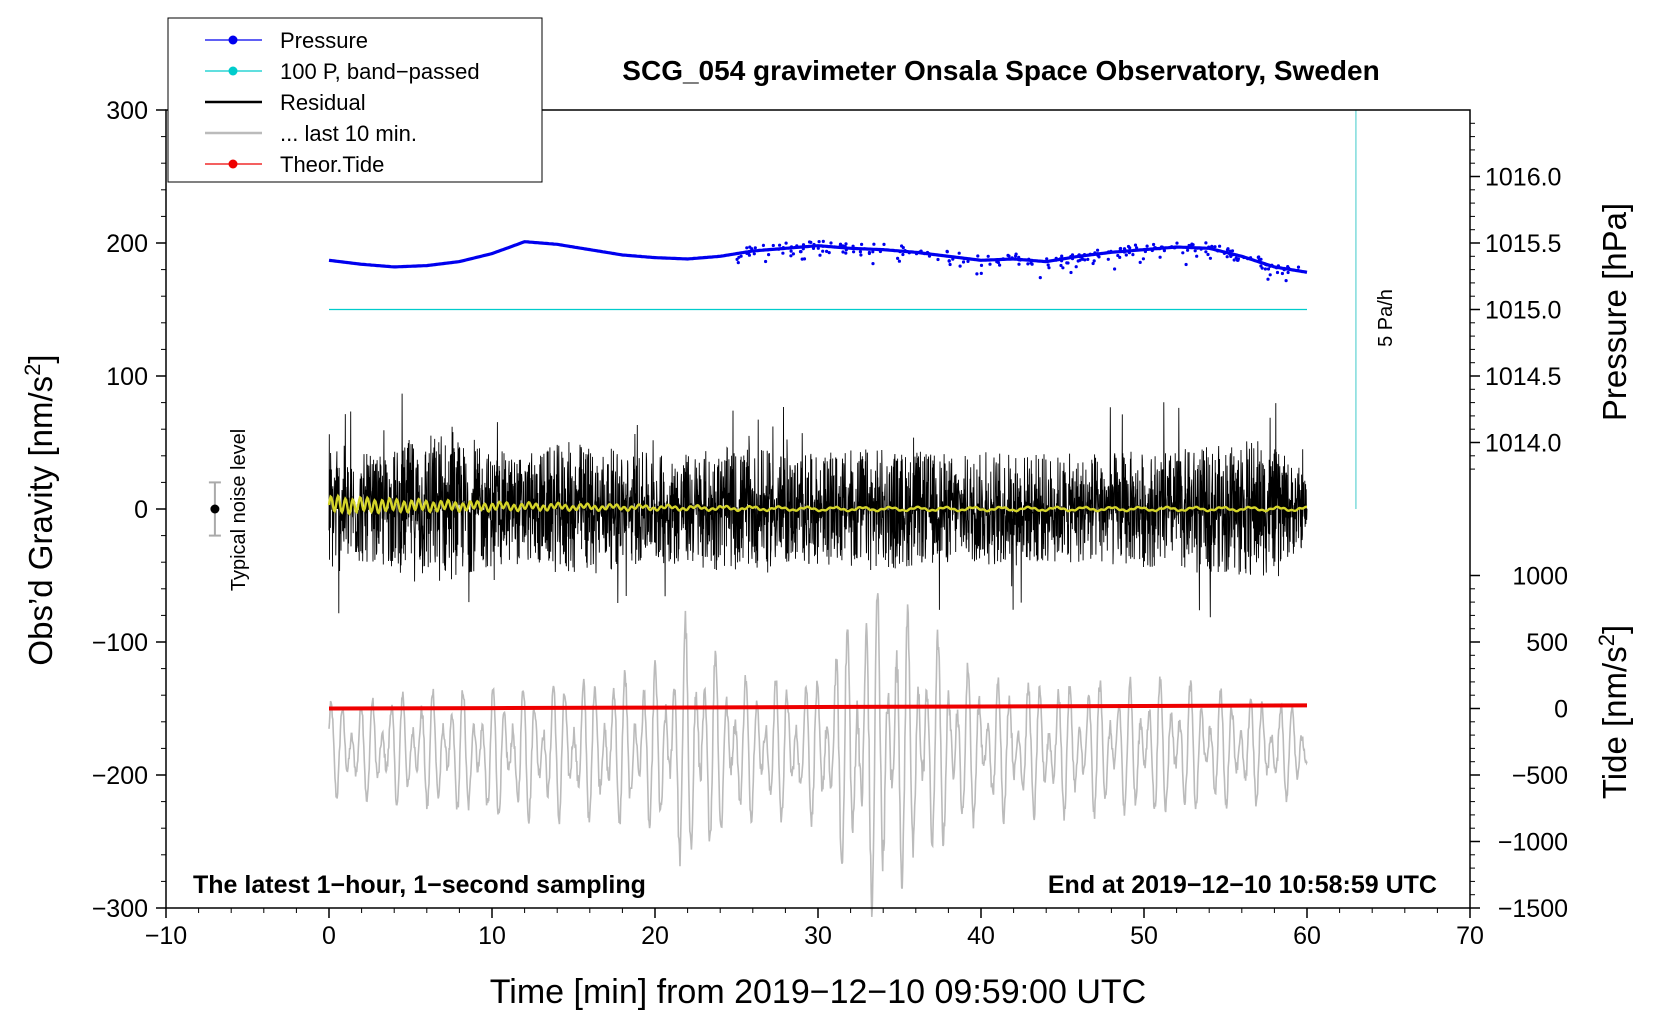 The image size is (1660, 1020). I want to click on y-tick-label: −300, so click(120, 909).